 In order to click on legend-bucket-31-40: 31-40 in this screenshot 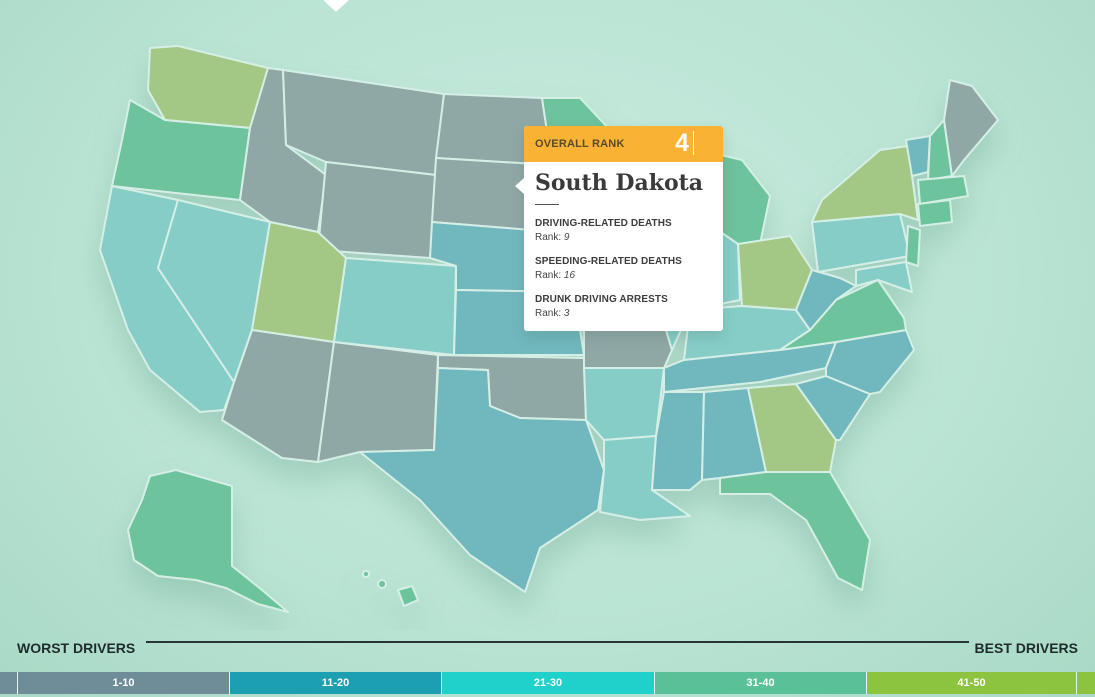, I will do `click(761, 683)`.